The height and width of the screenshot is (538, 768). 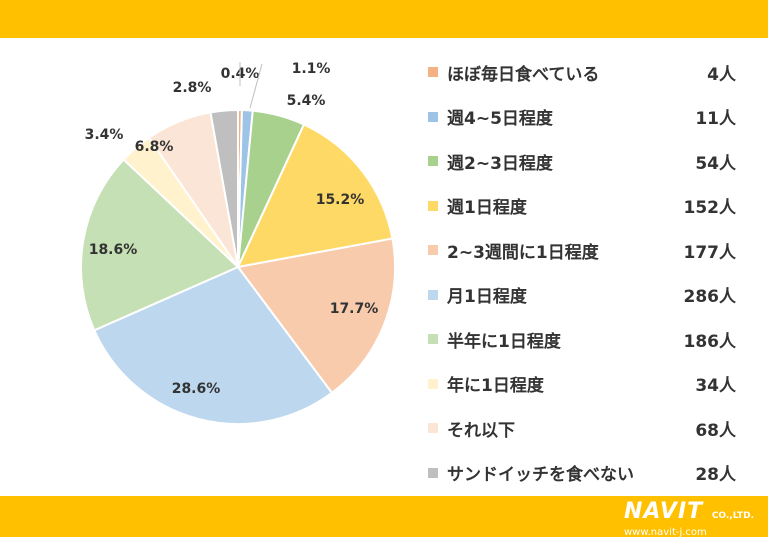 I want to click on legend-item: 月1日程度 286人, so click(x=593, y=295).